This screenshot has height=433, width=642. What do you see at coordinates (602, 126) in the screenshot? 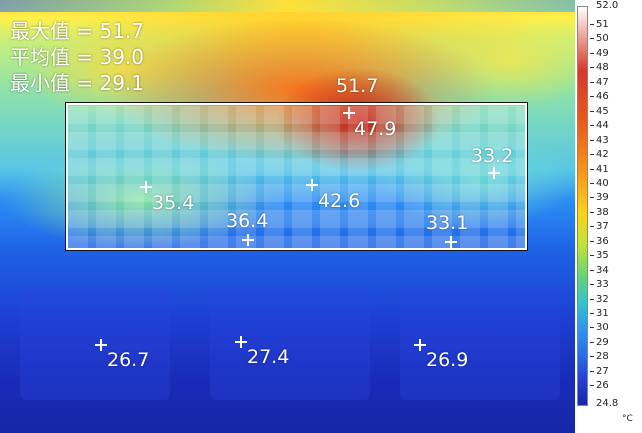
I see `scale-tick-label: 44` at bounding box center [602, 126].